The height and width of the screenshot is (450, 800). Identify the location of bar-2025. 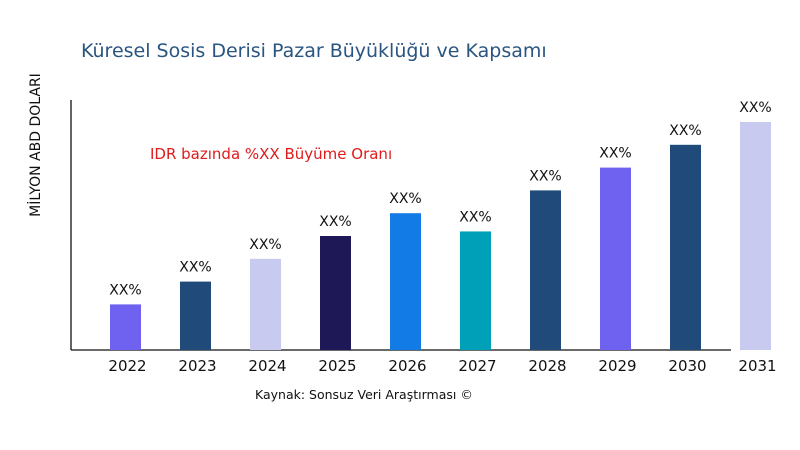
(335, 293).